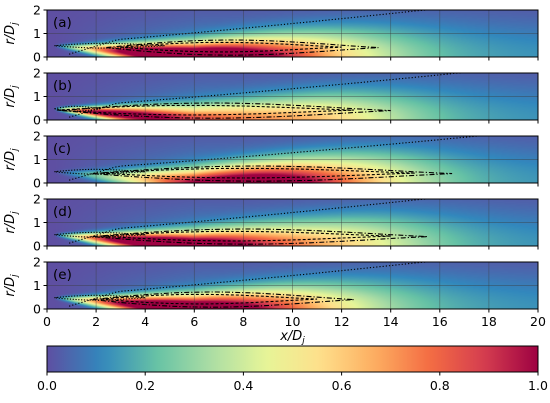  Describe the element at coordinates (62, 212) in the screenshot. I see `panel-label: (d)` at that location.